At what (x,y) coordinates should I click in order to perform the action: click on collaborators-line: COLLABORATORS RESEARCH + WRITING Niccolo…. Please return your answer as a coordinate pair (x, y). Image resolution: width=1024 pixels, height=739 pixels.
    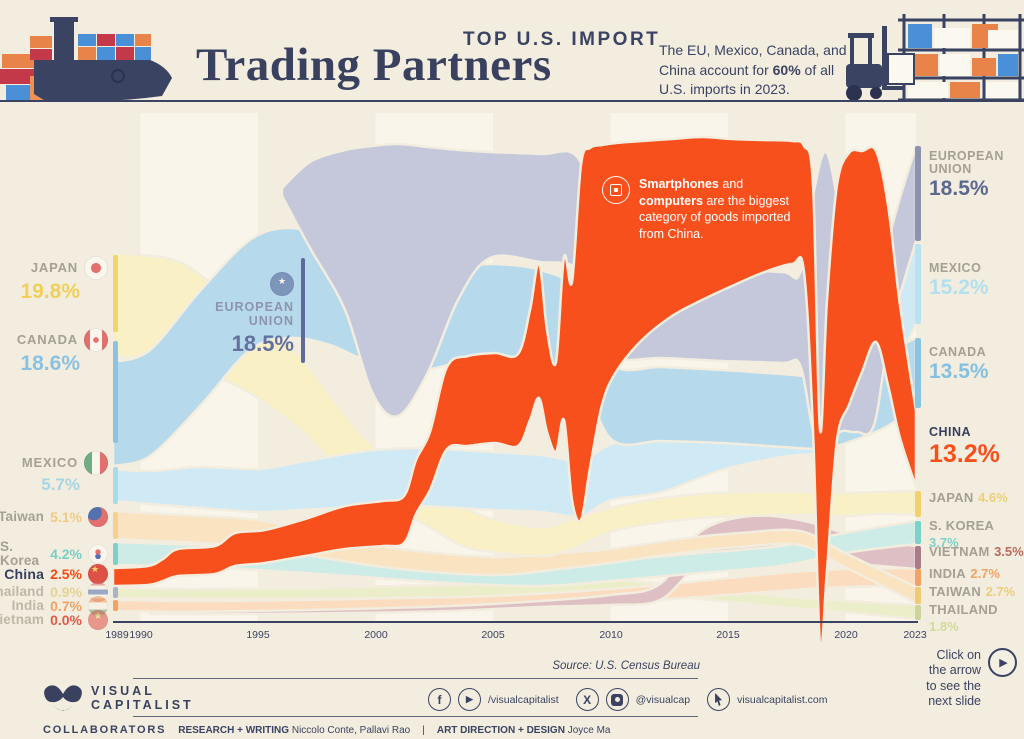
    Looking at the image, I should click on (327, 730).